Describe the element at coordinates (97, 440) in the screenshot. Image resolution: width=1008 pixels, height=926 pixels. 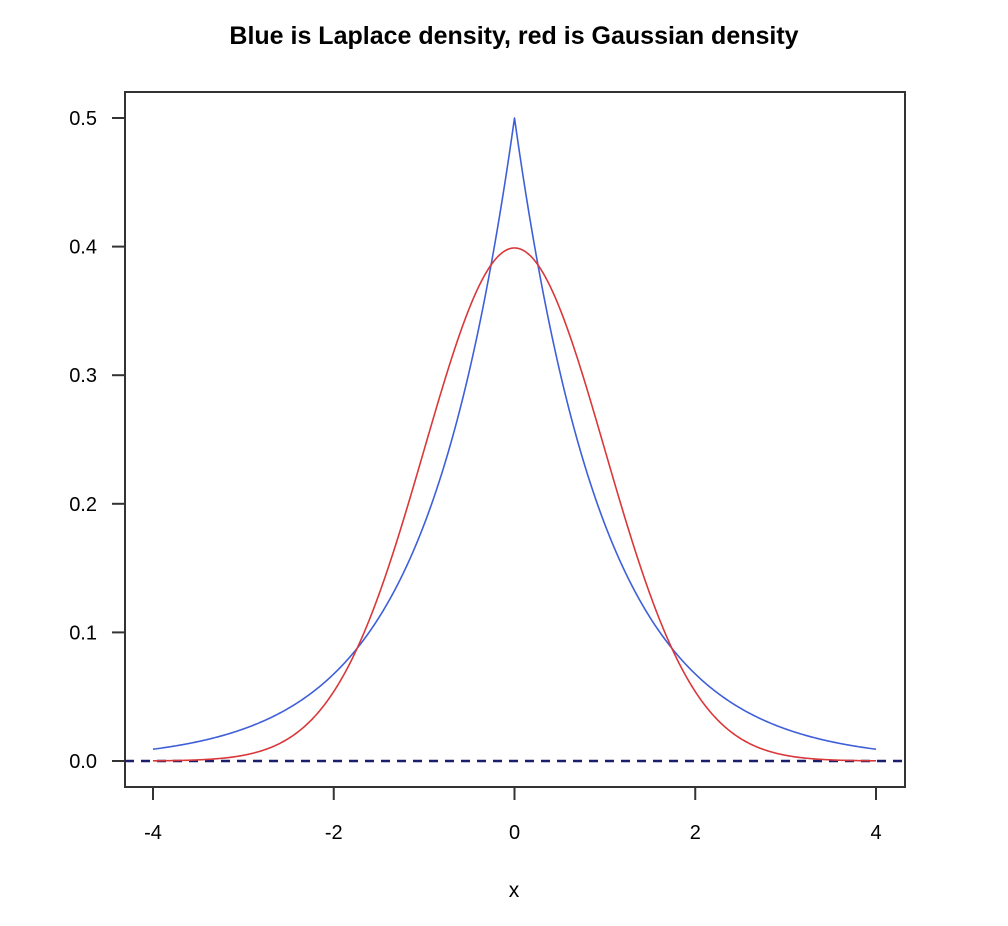
I see `y-axis: 0.0 0.1 0.2 0.3 0.4 0.5` at that location.